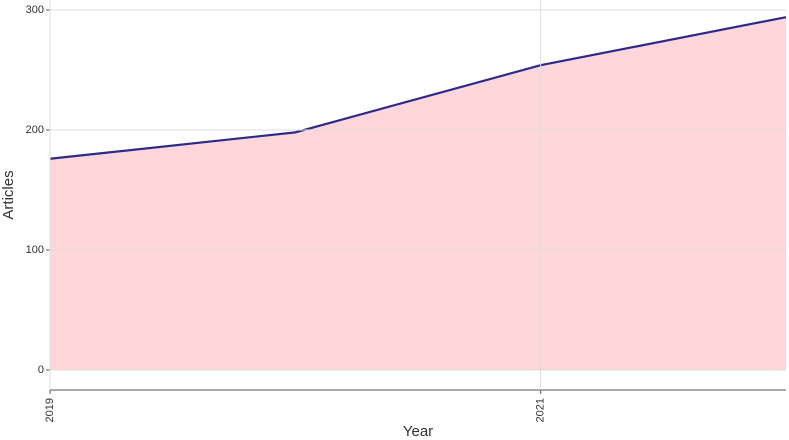 This screenshot has width=789, height=440. I want to click on y-tick-label: 100, so click(35, 250).